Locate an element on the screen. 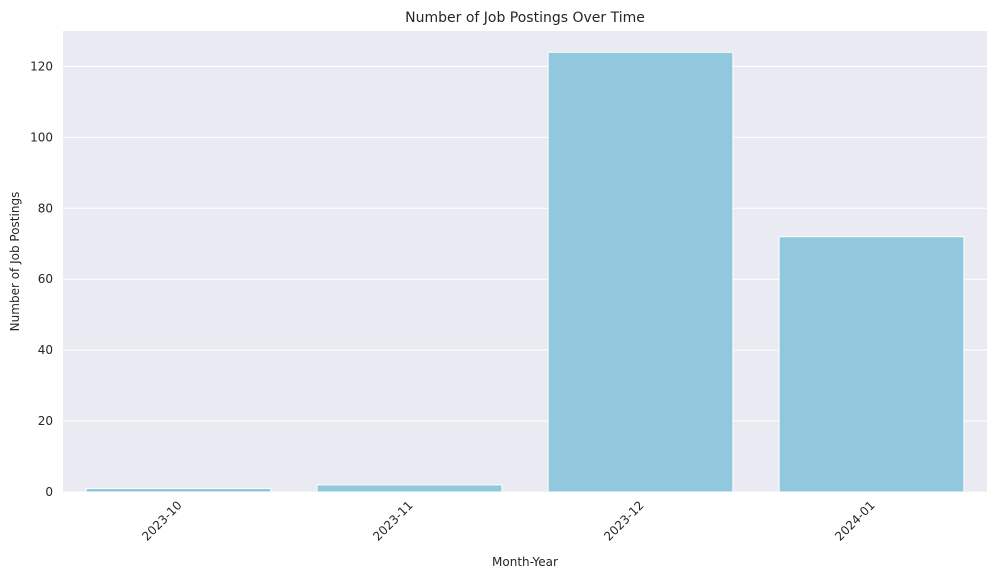 Image resolution: width=1002 pixels, height=577 pixels. x-axis-label: Month-Year is located at coordinates (525, 562).